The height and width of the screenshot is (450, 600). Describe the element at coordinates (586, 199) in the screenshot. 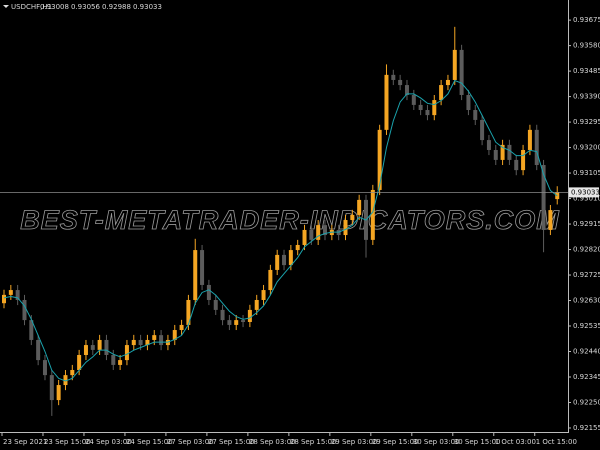

I see `y-tick-label: 0.93010` at that location.